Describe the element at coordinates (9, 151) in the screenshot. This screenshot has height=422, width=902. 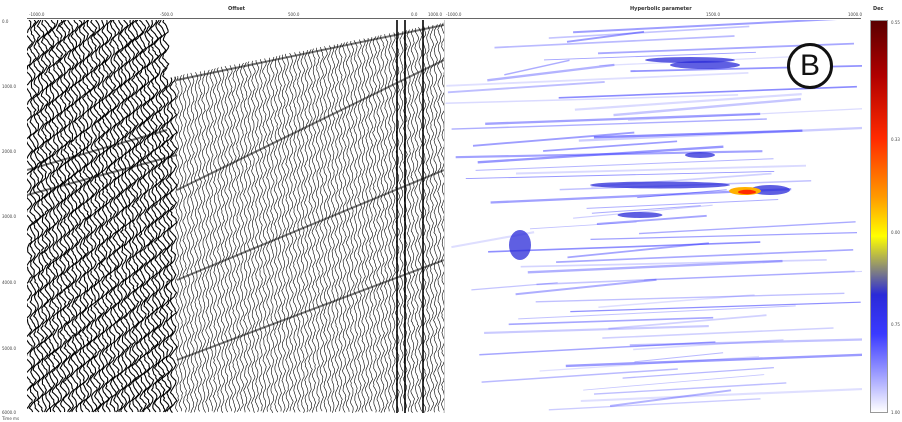
I see `y-tick: 2000.0` at that location.